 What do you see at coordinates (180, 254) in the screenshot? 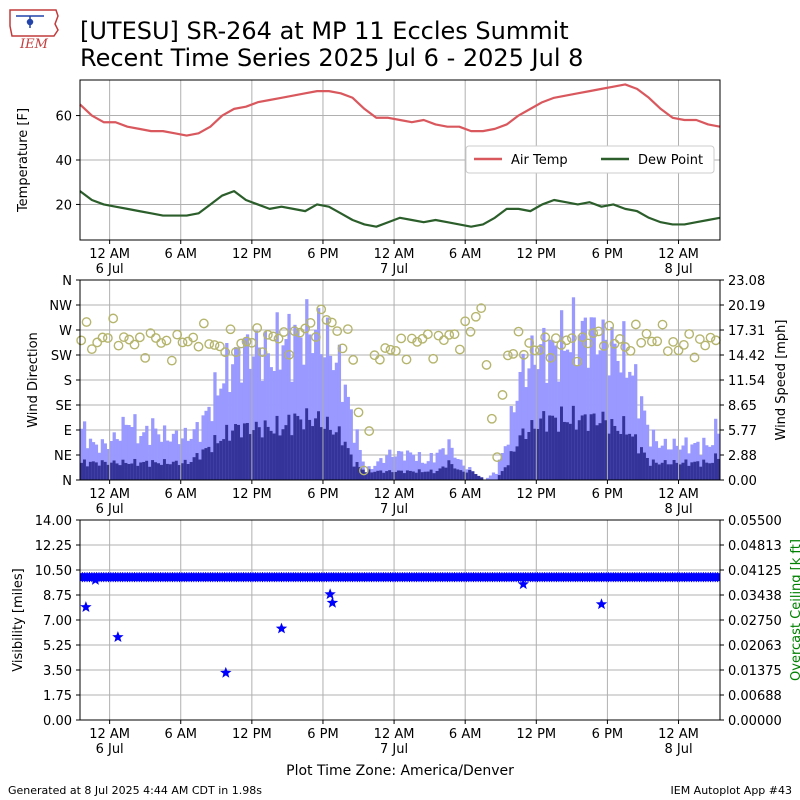
I see `temp-xtick-label: 6 AM` at bounding box center [180, 254].